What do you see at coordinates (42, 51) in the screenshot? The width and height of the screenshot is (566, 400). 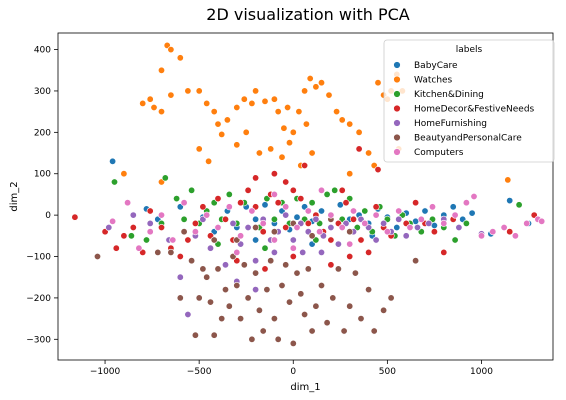 I see `y-tick-label: 400` at bounding box center [42, 51].